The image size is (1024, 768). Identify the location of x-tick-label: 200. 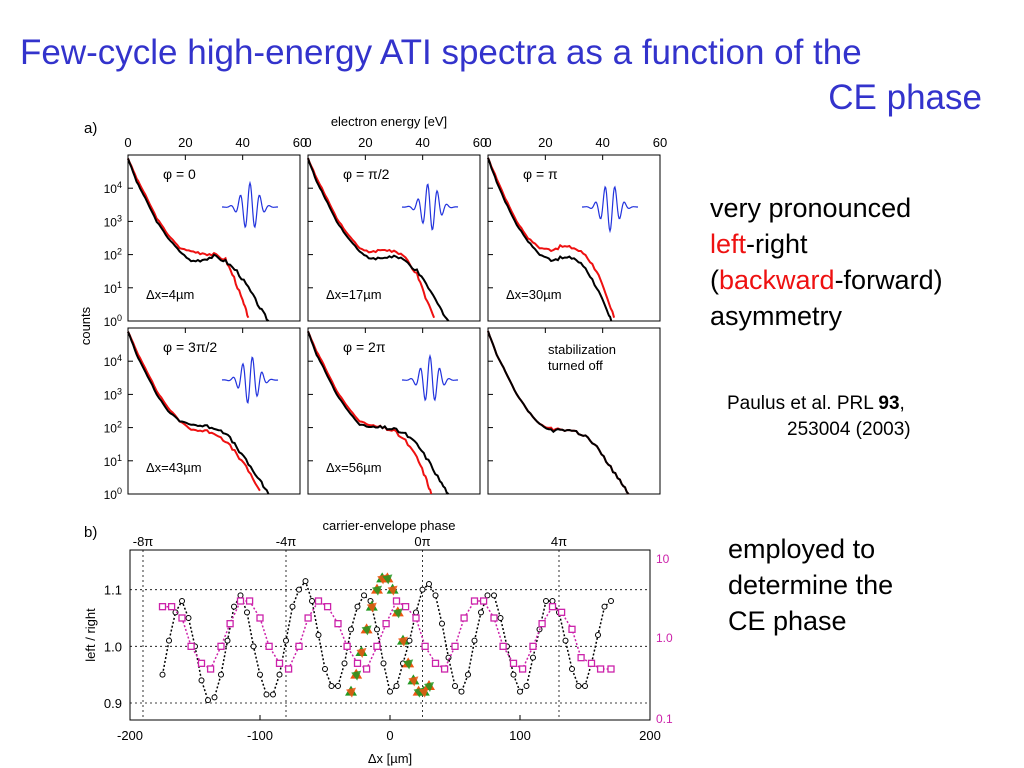
(650, 735).